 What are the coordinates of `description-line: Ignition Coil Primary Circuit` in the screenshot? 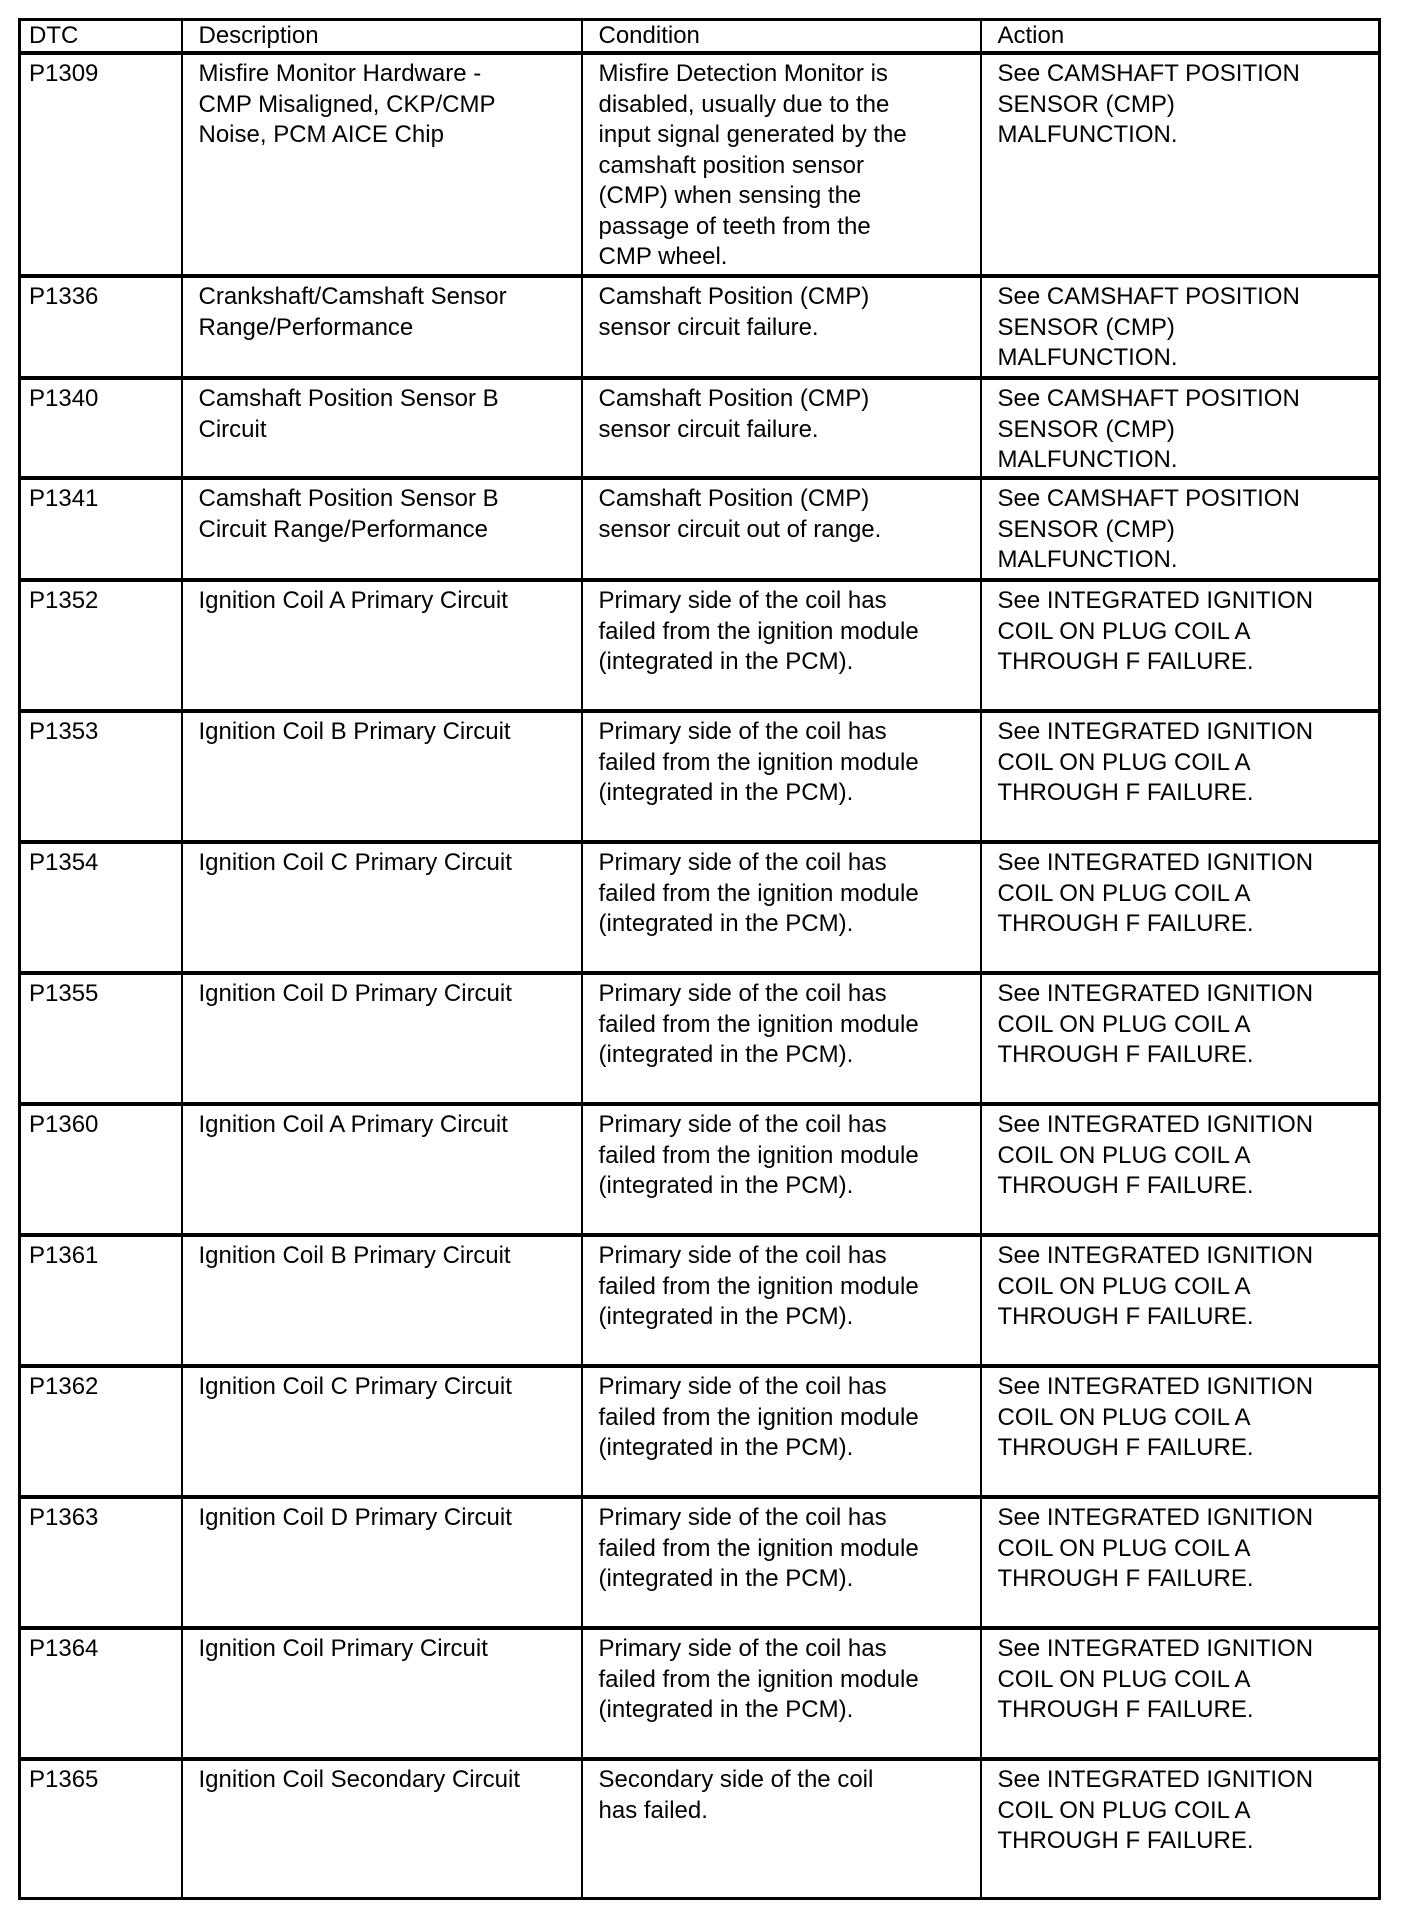 It's located at (343, 1648).